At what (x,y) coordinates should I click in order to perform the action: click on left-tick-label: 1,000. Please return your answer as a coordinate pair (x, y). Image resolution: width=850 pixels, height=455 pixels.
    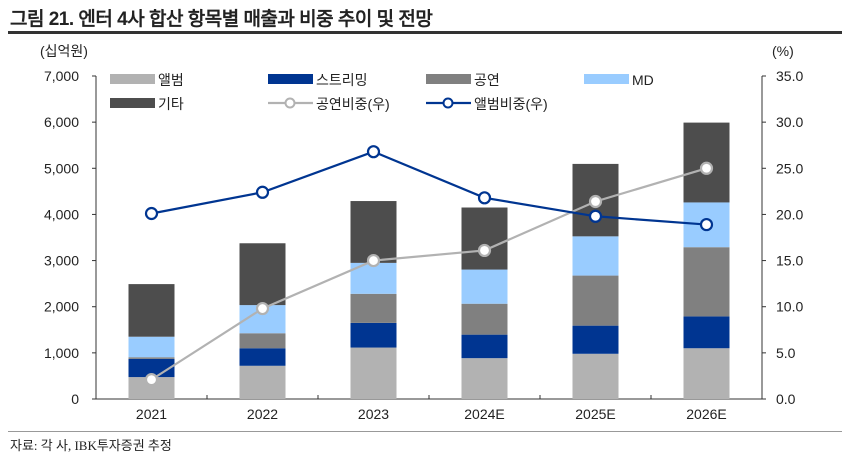
    Looking at the image, I should click on (61, 353).